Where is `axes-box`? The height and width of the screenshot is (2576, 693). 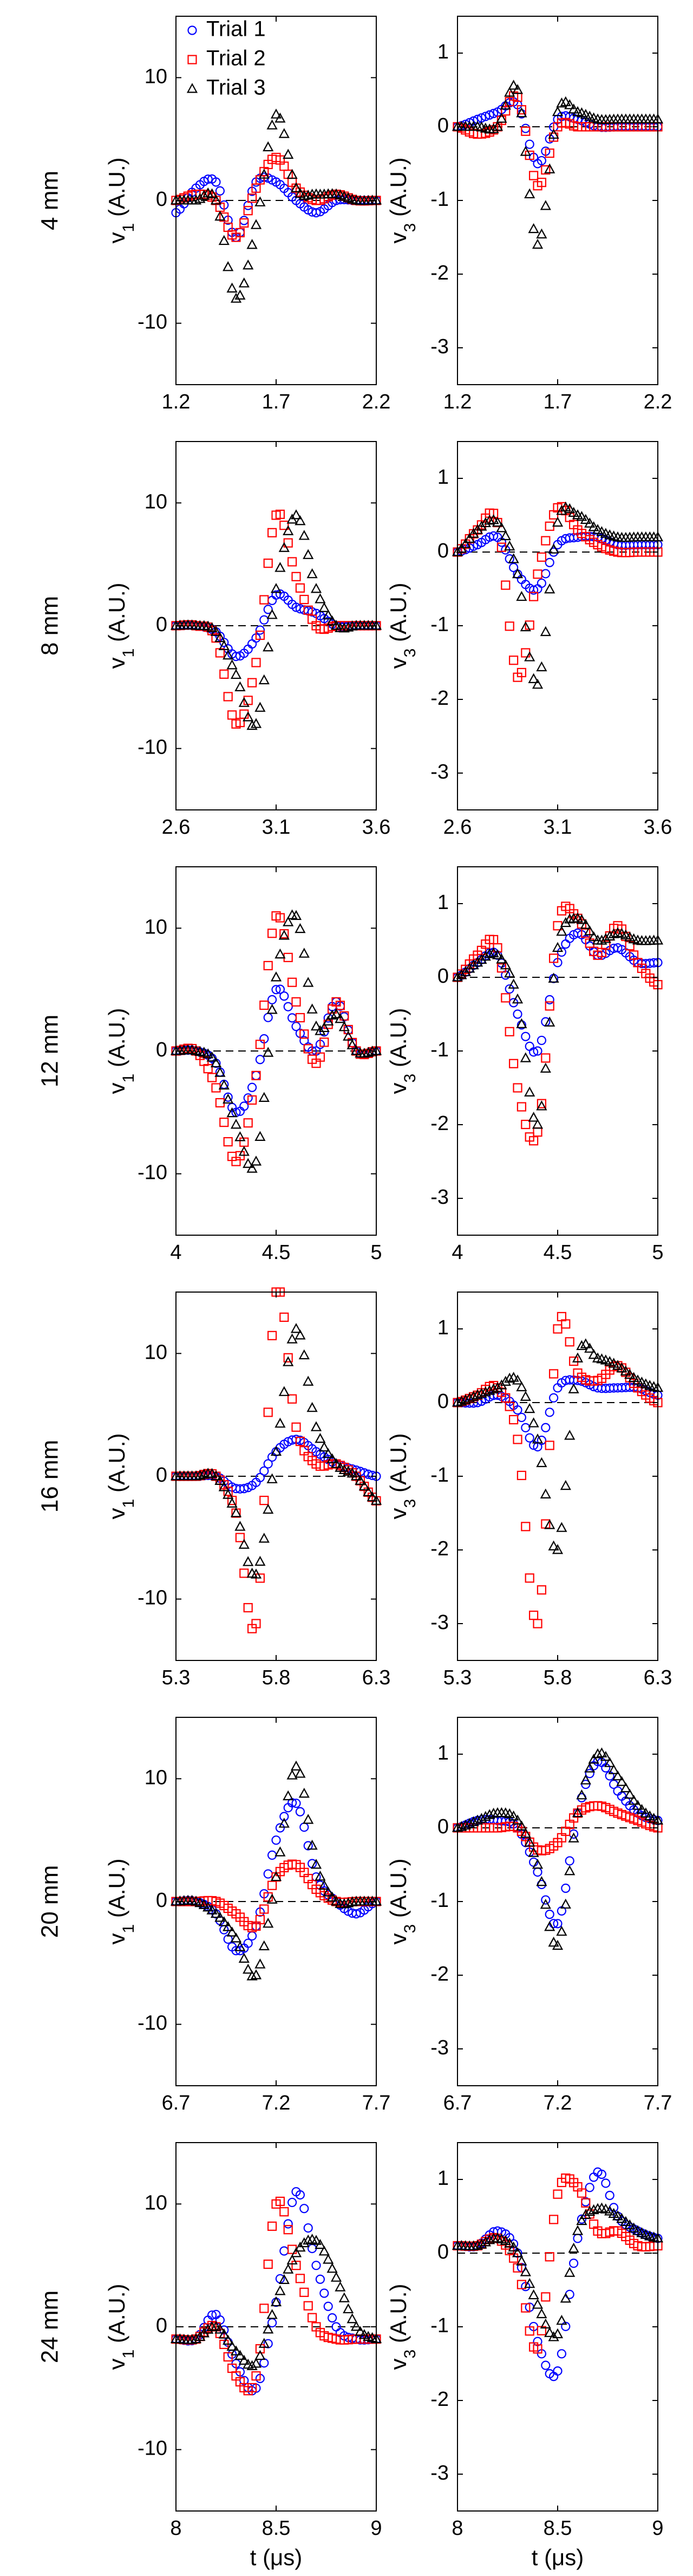
axes-box is located at coordinates (557, 1477).